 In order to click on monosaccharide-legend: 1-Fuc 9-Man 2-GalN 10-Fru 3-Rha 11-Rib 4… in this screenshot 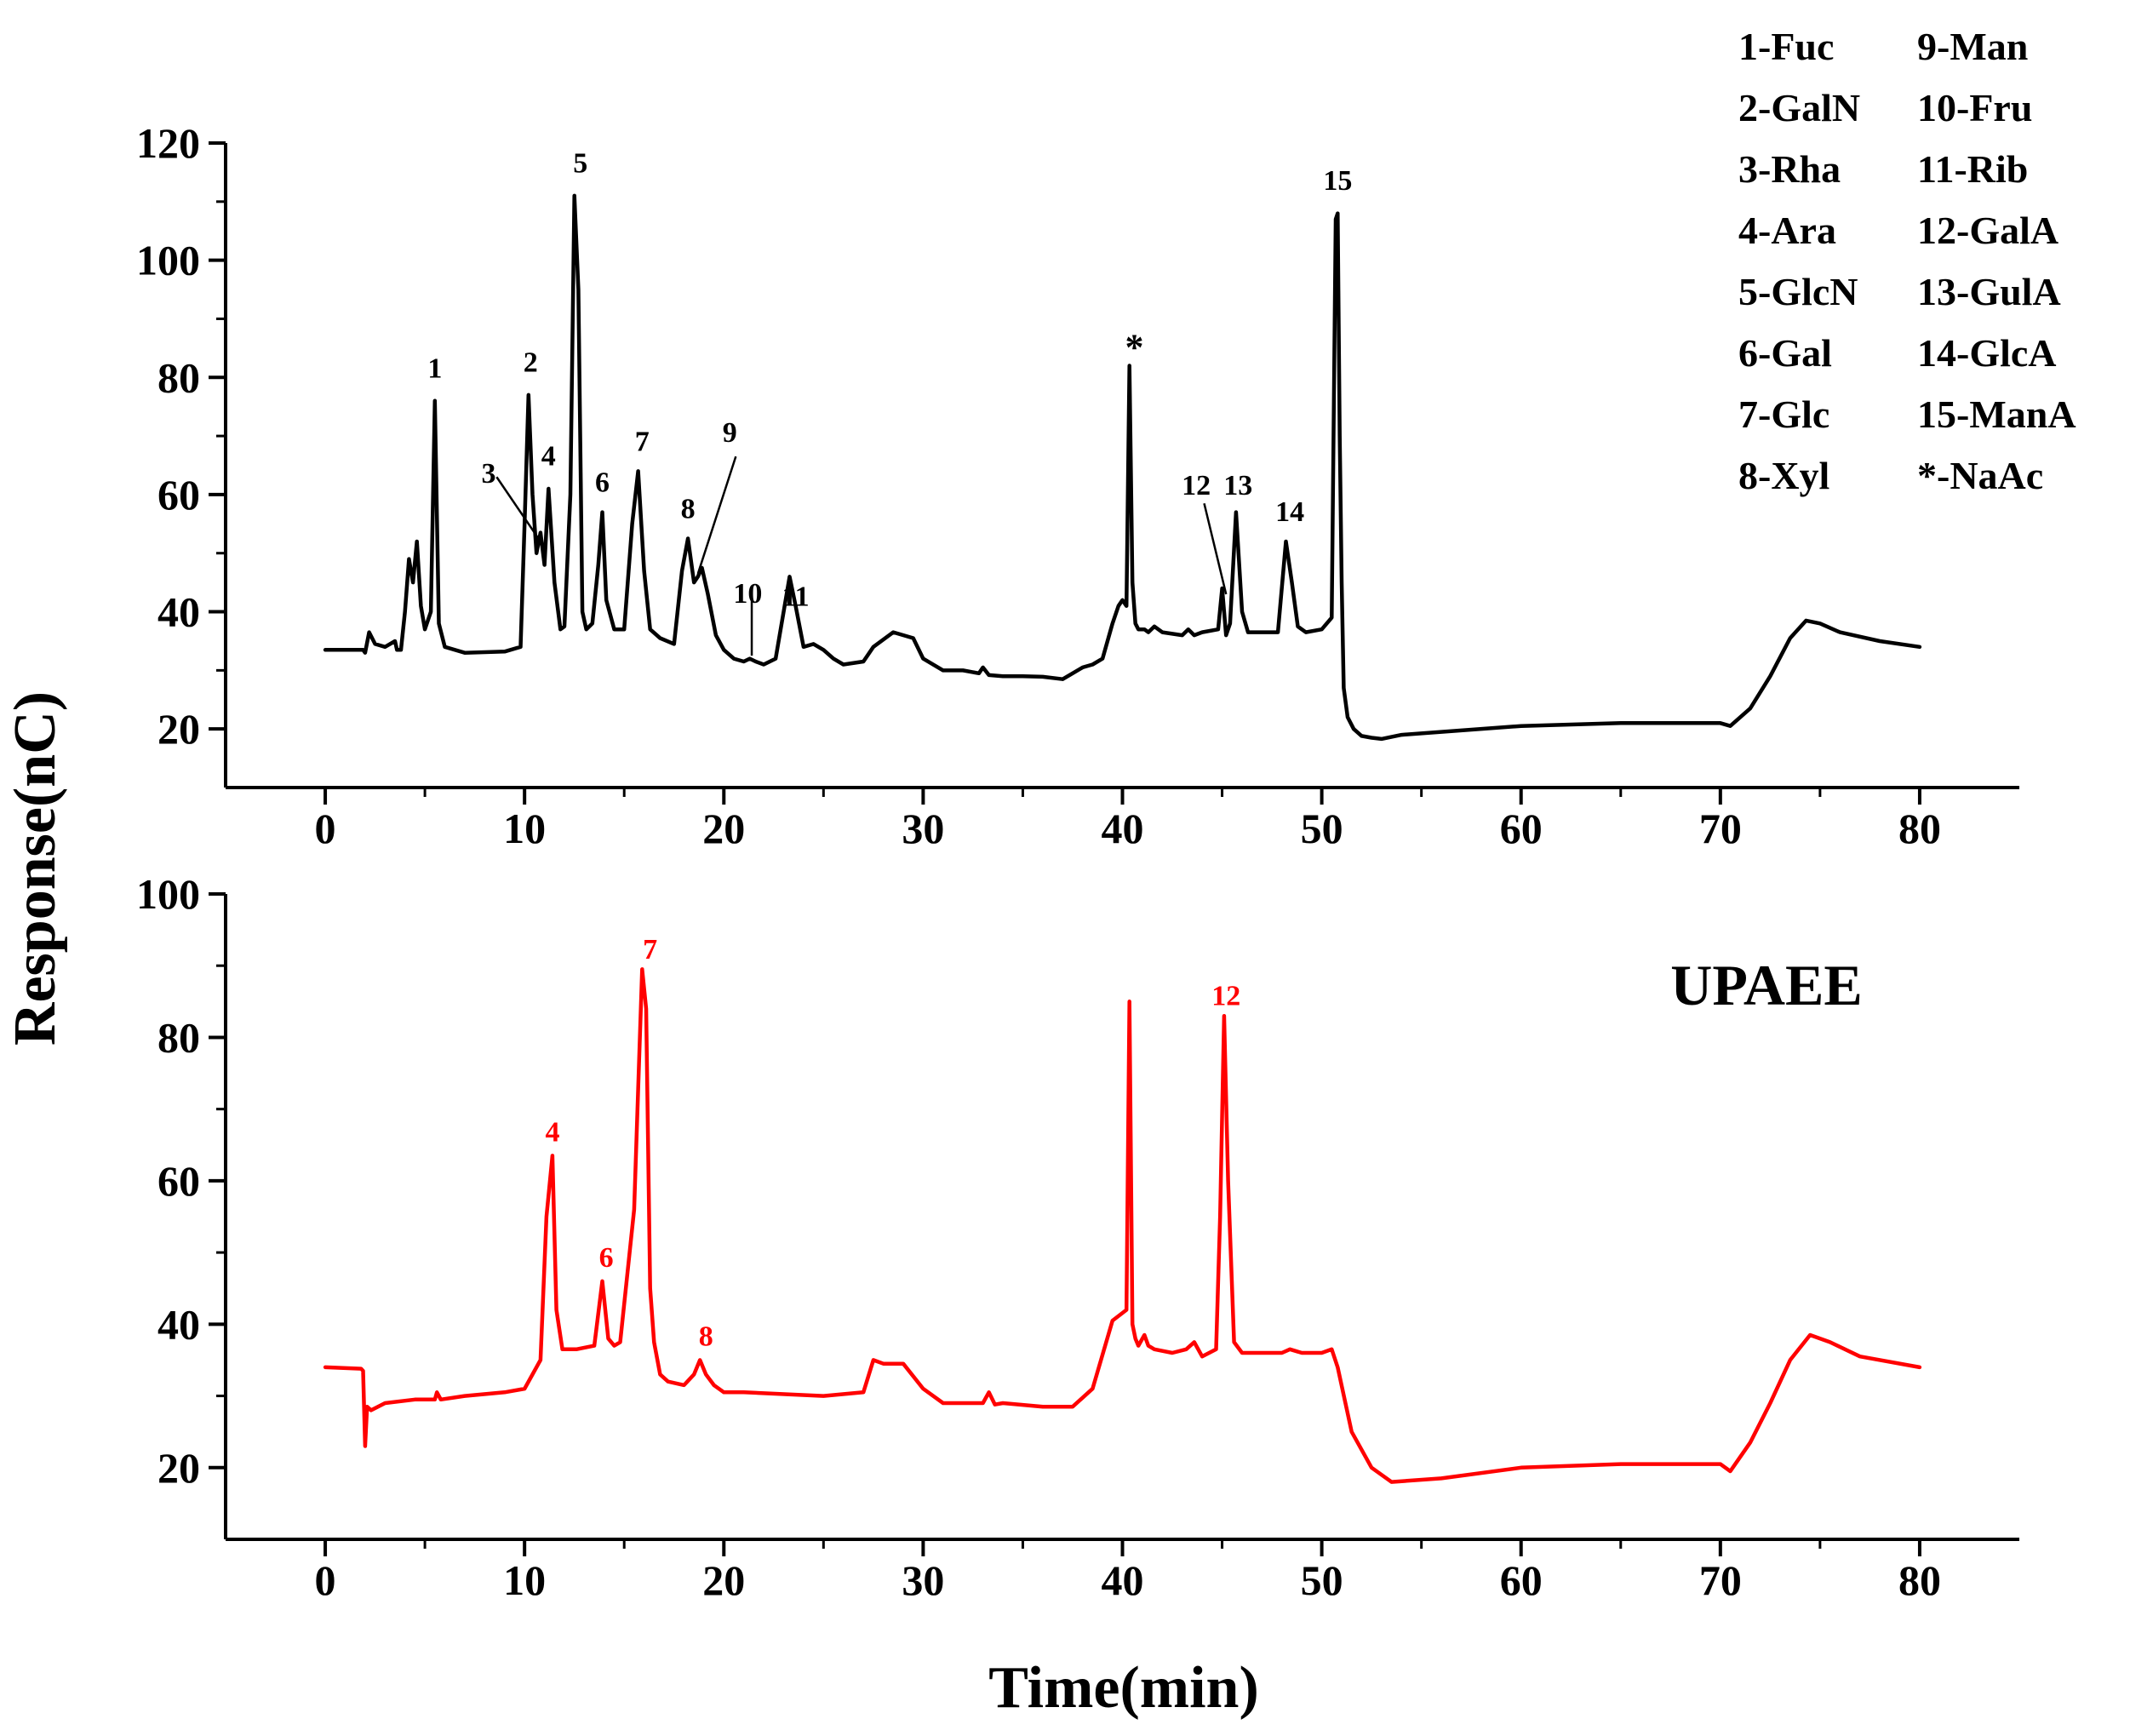, I will do `click(1907, 261)`.